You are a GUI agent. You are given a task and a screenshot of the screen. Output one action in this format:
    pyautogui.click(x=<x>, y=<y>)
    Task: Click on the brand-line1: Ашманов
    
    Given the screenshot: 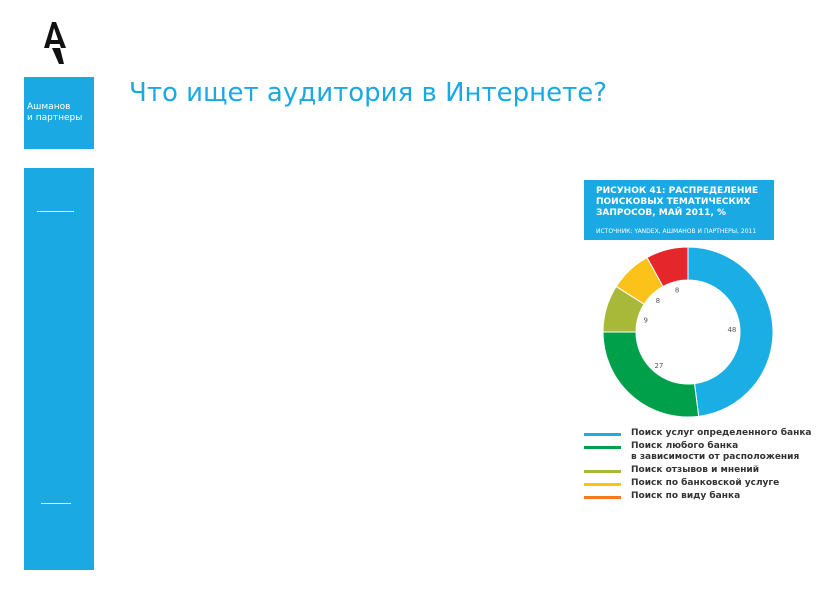 What is the action you would take?
    pyautogui.click(x=49, y=107)
    